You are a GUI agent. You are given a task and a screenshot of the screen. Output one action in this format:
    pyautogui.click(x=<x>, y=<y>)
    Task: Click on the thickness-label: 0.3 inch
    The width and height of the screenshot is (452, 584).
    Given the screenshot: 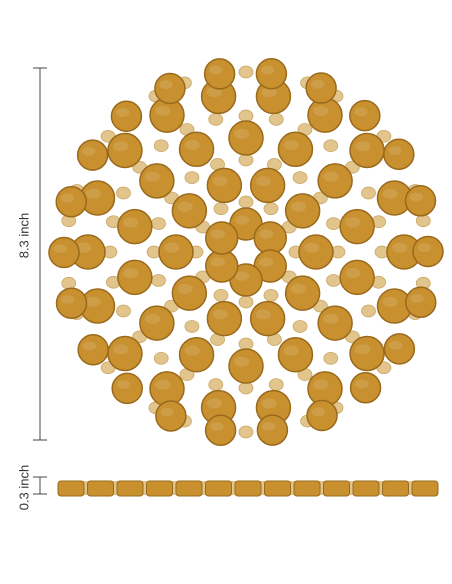 What is the action you would take?
    pyautogui.click(x=24, y=487)
    